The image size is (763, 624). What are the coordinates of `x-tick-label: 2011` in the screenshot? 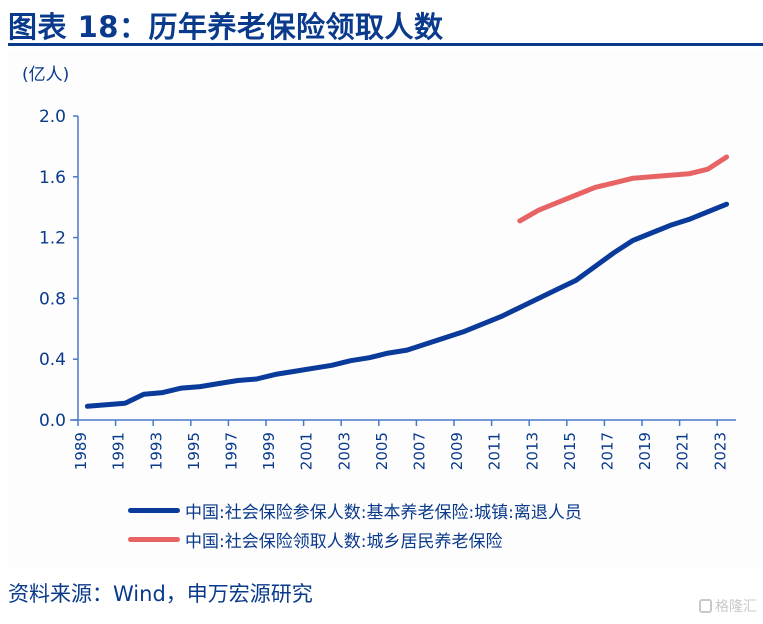 It's located at (495, 451).